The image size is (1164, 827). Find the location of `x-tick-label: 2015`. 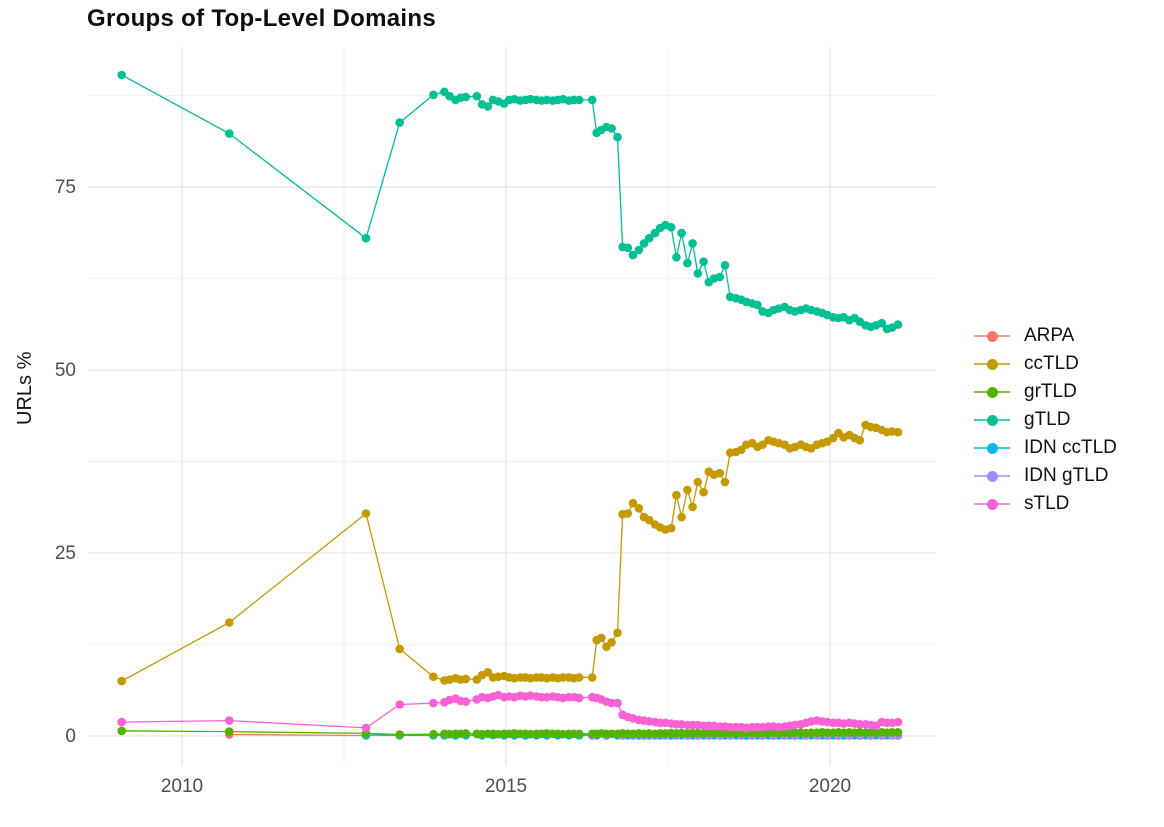

x-tick-label: 2015 is located at coordinates (506, 786).